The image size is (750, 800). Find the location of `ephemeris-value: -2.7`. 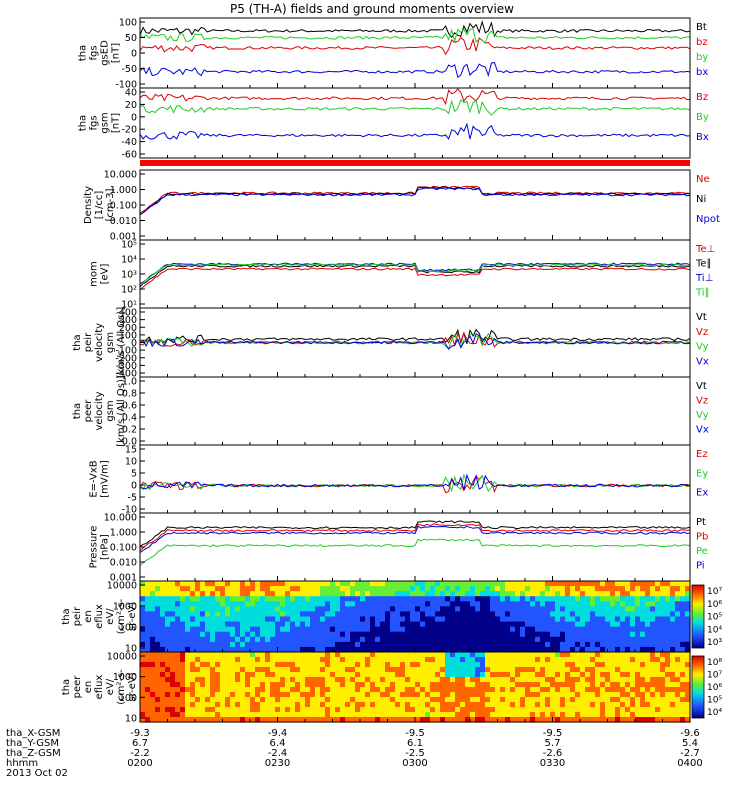

ephemeris-value: -2.7 is located at coordinates (690, 753).